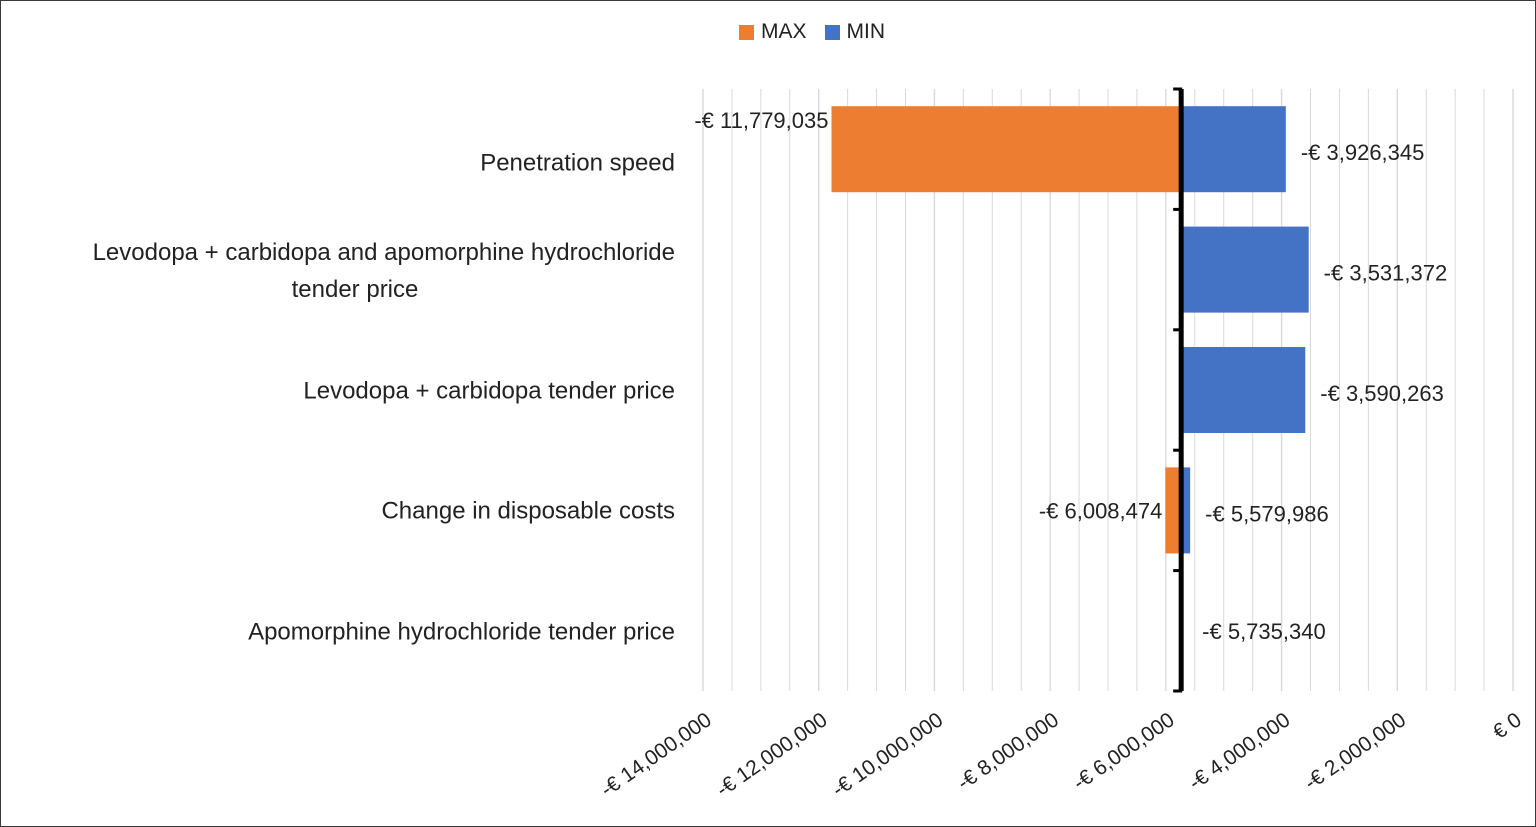  What do you see at coordinates (1264, 631) in the screenshot?
I see `data-label-baseline: -€ 5,735,340` at bounding box center [1264, 631].